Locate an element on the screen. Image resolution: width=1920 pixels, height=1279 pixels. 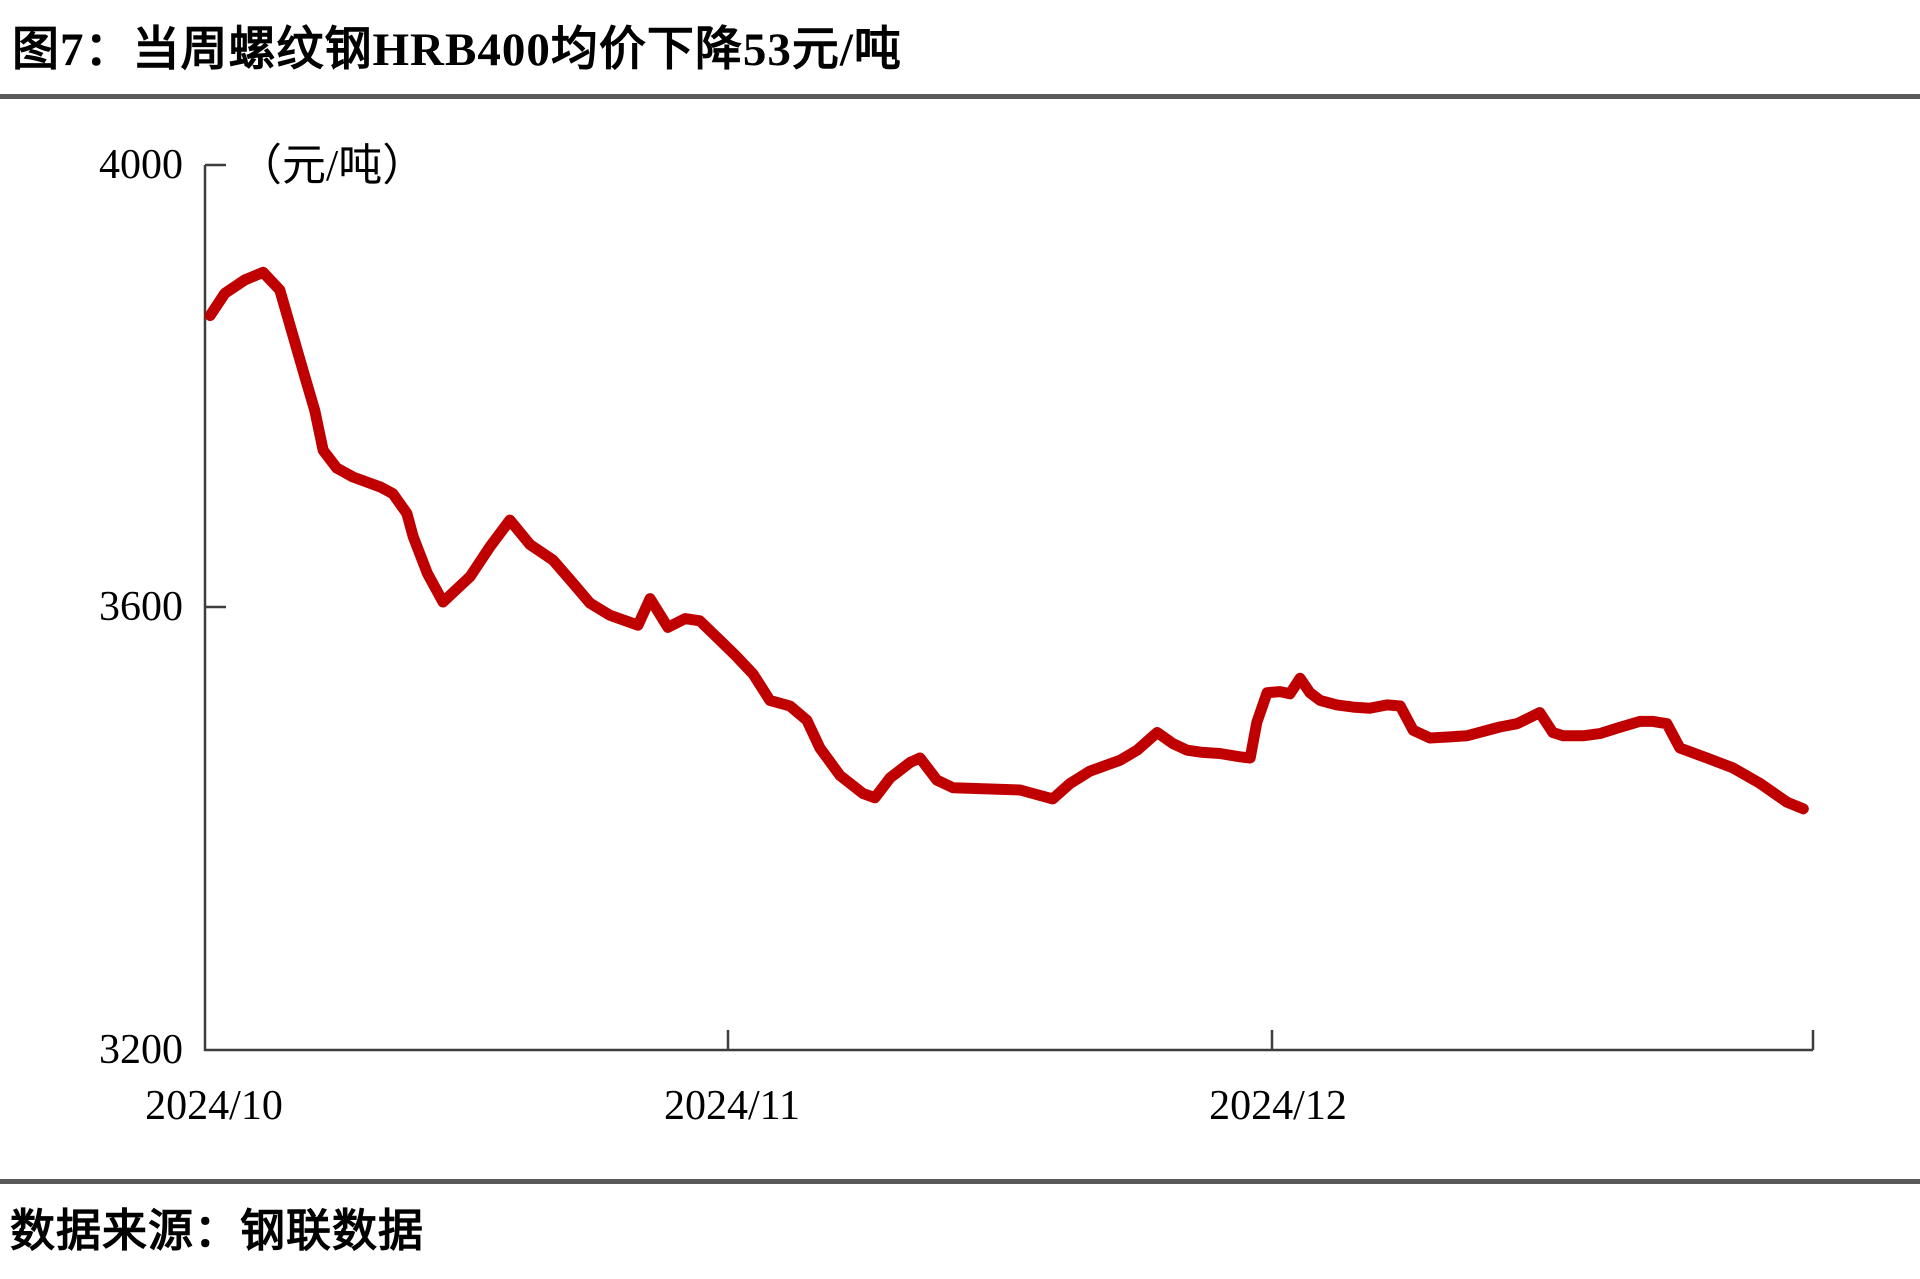
source-separator-rule is located at coordinates (960, 1181).